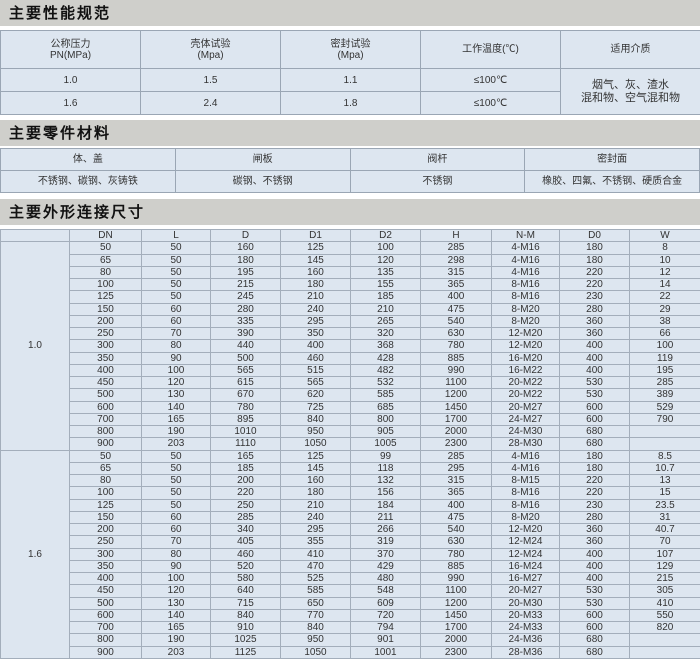 The width and height of the screenshot is (700, 659). I want to click on table-cell: 1450, so click(456, 407).